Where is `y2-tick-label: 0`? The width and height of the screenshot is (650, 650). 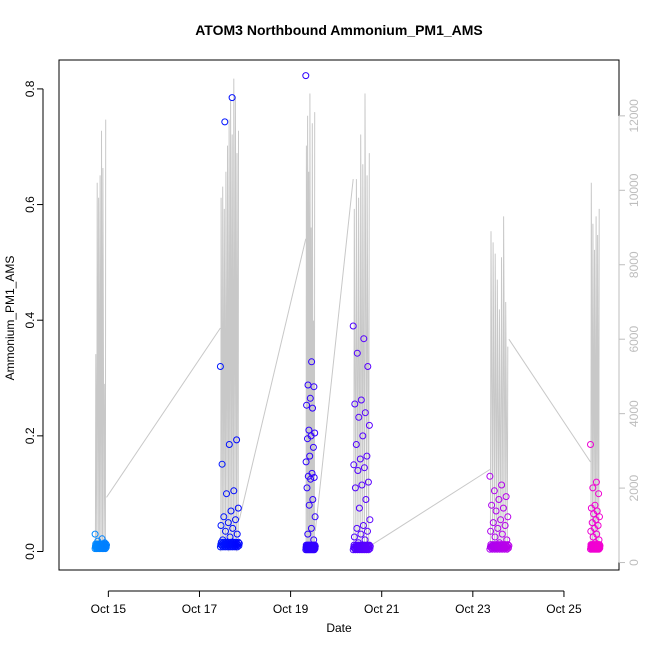 y2-tick-label: 0 is located at coordinates (634, 562).